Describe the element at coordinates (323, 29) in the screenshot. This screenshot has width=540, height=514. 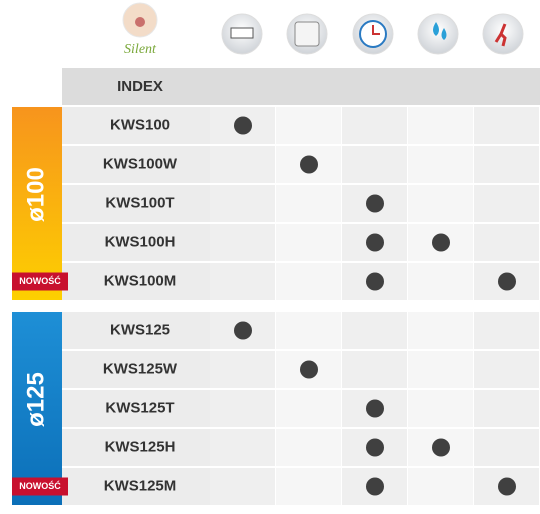
I see `icons: Silent` at that location.